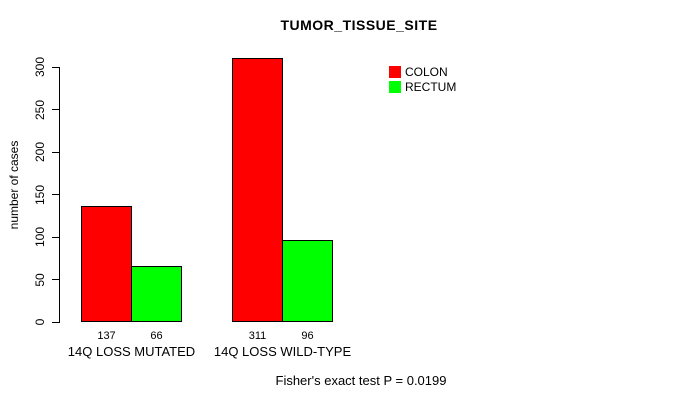 This screenshot has height=400, width=690. Describe the element at coordinates (395, 72) in the screenshot. I see `legend-swatch-icon-colon` at that location.